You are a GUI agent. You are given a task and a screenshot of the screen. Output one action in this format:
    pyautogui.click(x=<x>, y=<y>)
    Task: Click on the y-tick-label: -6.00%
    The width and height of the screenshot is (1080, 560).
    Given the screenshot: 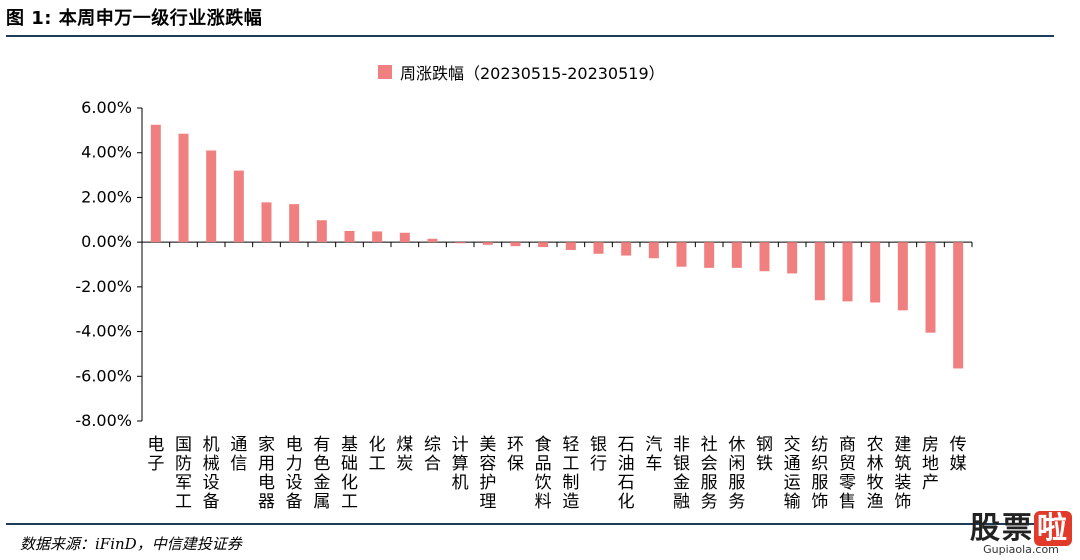 What is the action you would take?
    pyautogui.click(x=103, y=375)
    